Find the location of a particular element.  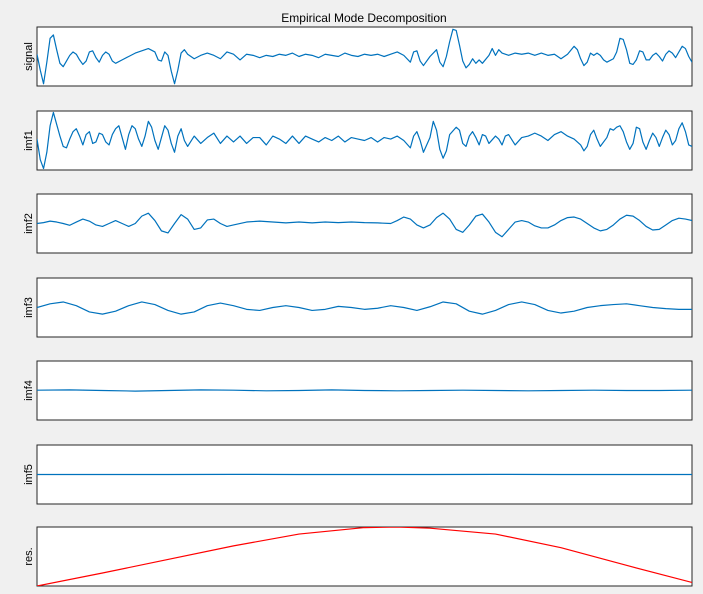

panel-imf4: imf4 is located at coordinates (358, 390).